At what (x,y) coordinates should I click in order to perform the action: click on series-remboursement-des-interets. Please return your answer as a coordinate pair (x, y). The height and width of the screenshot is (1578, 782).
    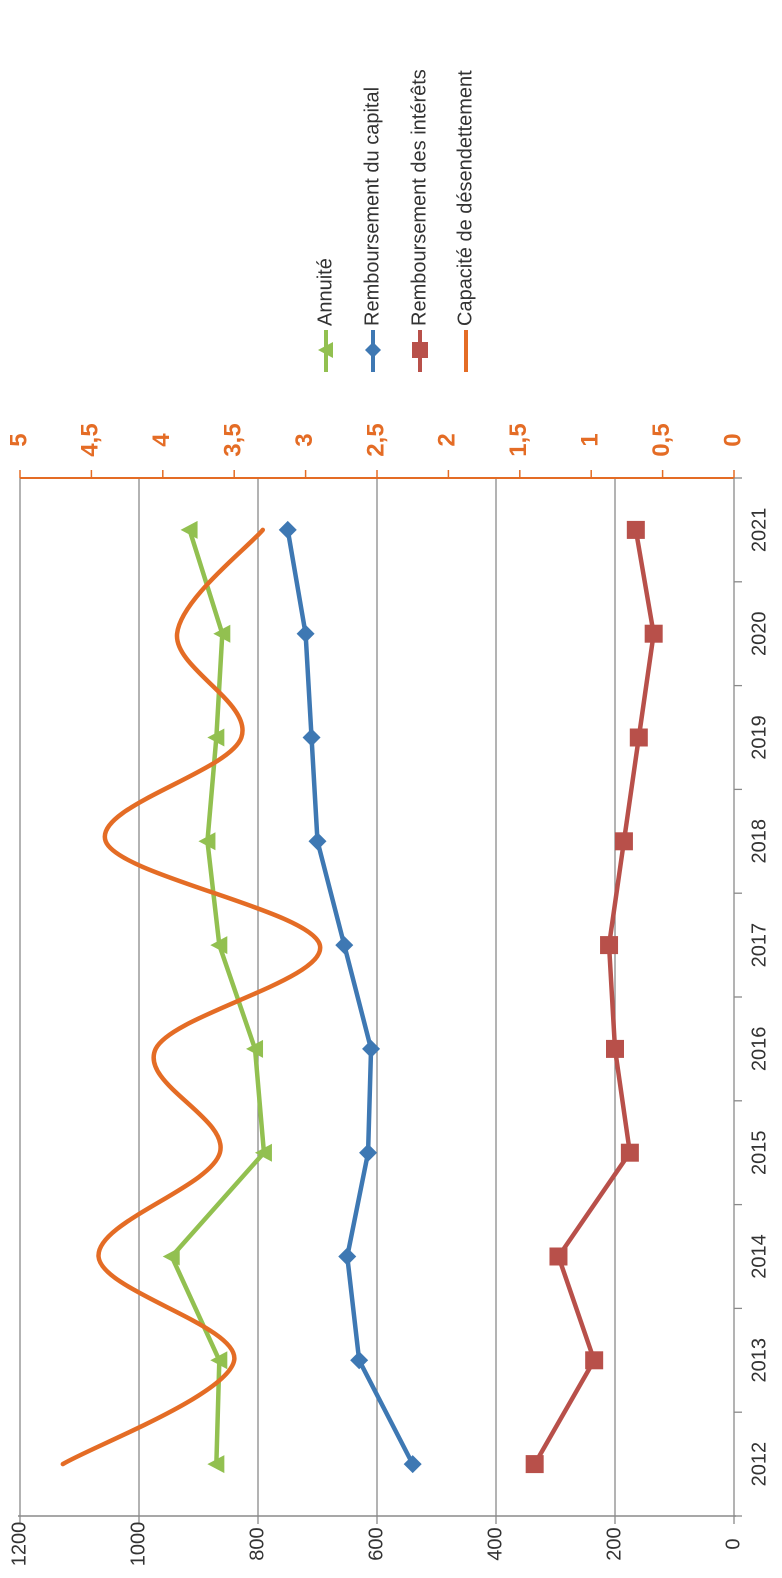
    Looking at the image, I should click on (594, 997).